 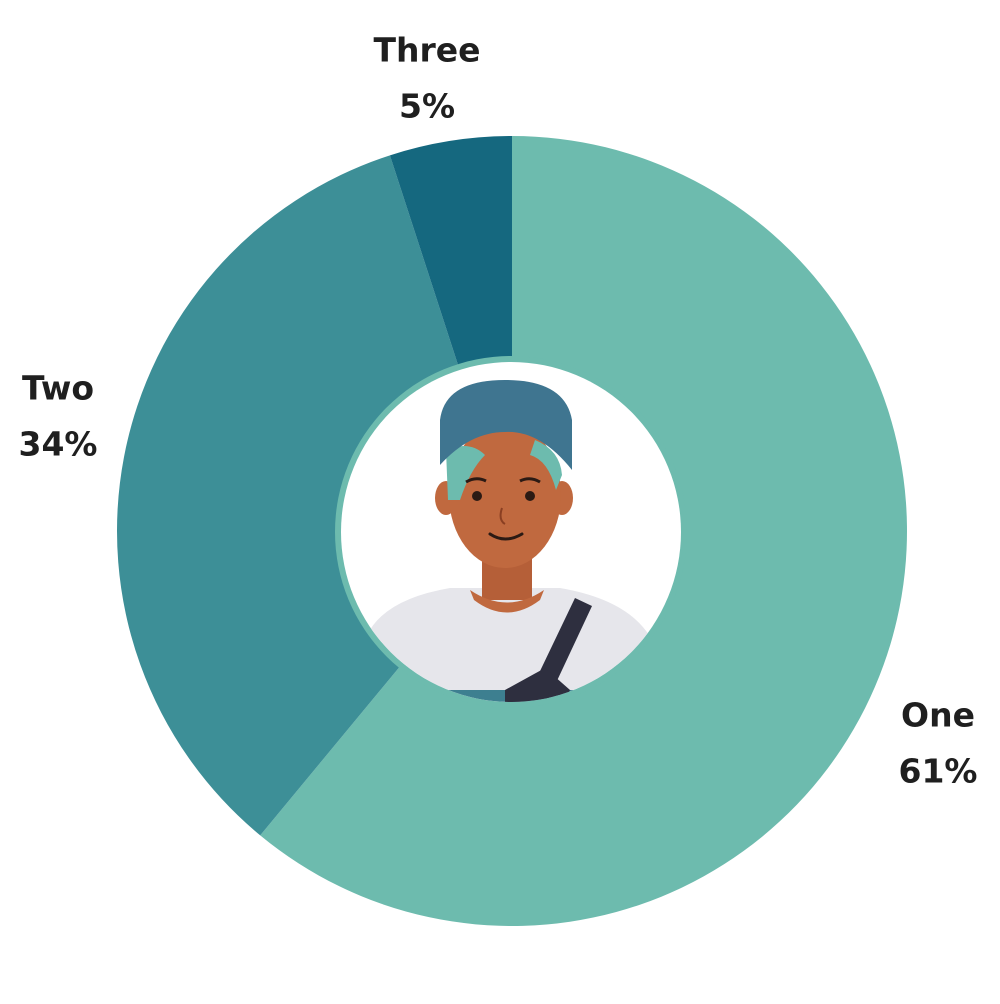 What do you see at coordinates (426, 50) in the screenshot?
I see `slice-label: Three` at bounding box center [426, 50].